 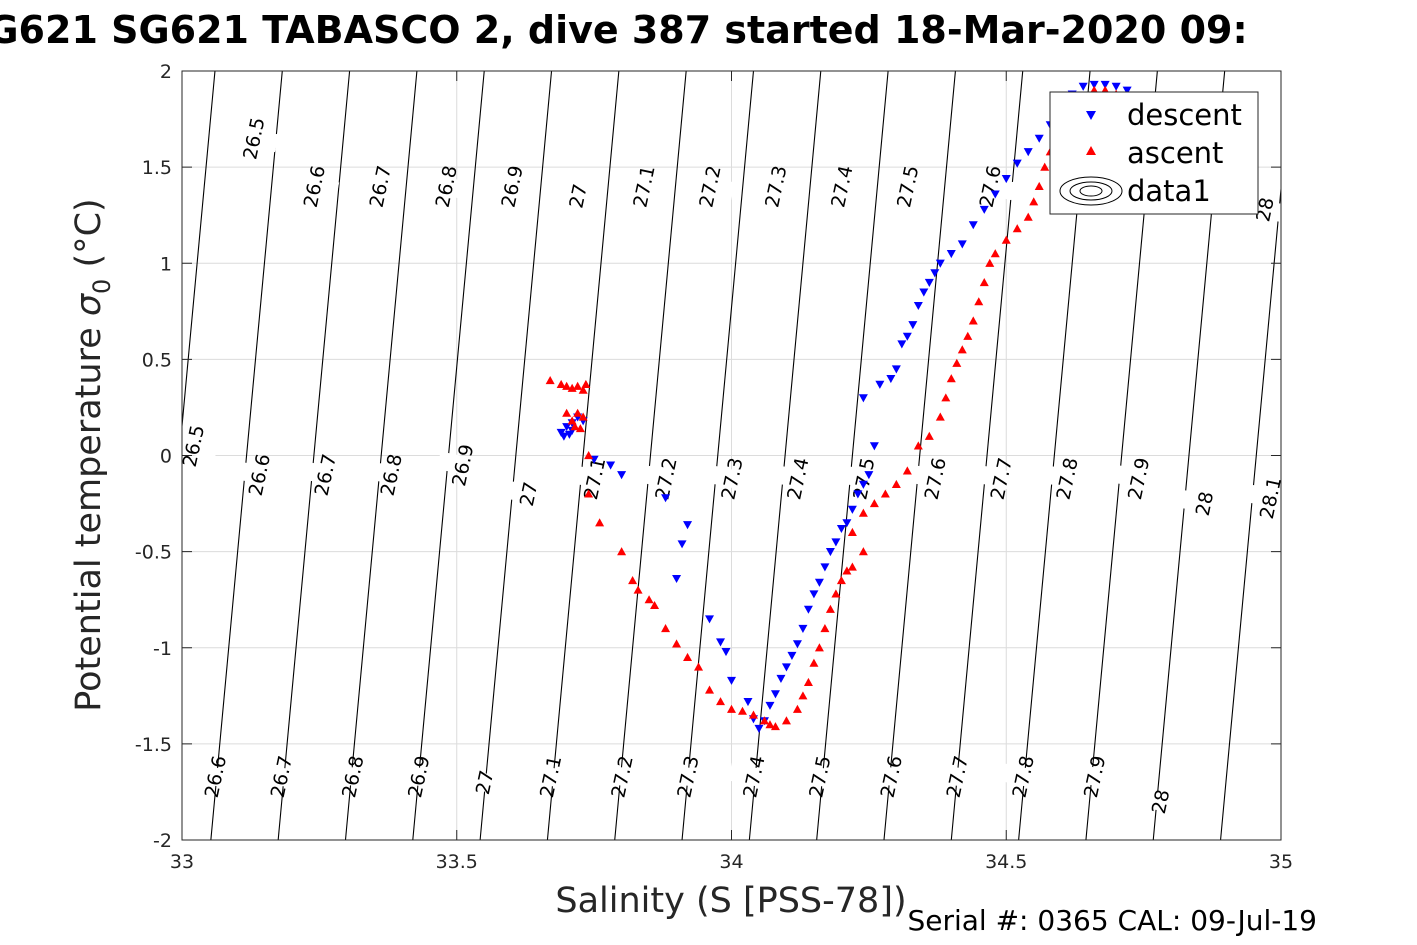 What do you see at coordinates (92, 454) in the screenshot?
I see `y-axis-label: Potential temperature σ0 (°C)` at bounding box center [92, 454].